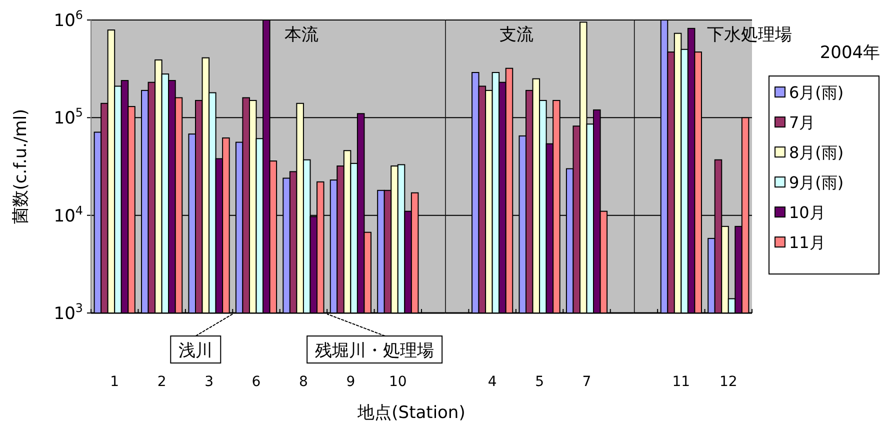  What do you see at coordinates (802, 122) in the screenshot?
I see `legend-label: 7月` at bounding box center [802, 122].